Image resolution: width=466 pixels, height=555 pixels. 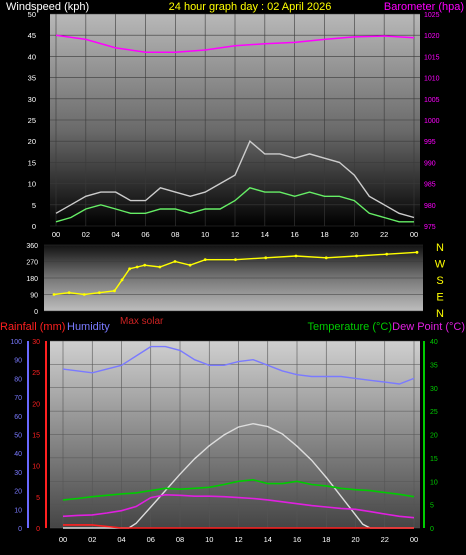 What do you see at coordinates (175, 234) in the screenshot?
I see `wind-x-tick-label: 08` at bounding box center [175, 234].